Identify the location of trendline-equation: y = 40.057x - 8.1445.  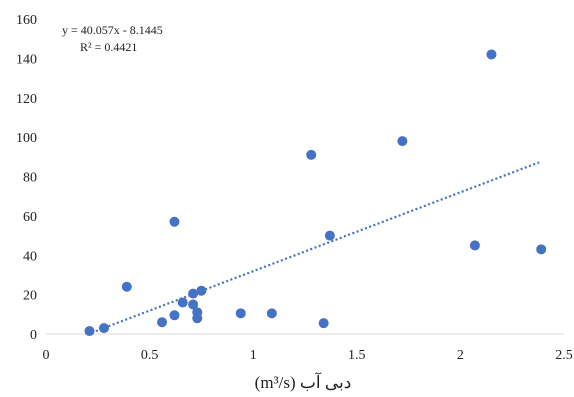
(112, 30).